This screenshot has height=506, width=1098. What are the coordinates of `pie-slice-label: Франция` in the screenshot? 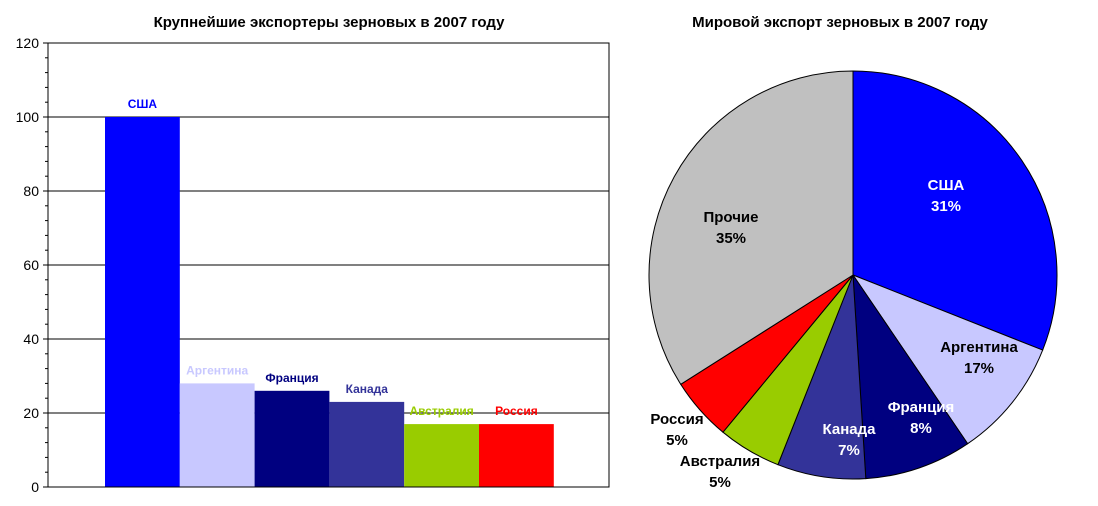 It's located at (921, 407).